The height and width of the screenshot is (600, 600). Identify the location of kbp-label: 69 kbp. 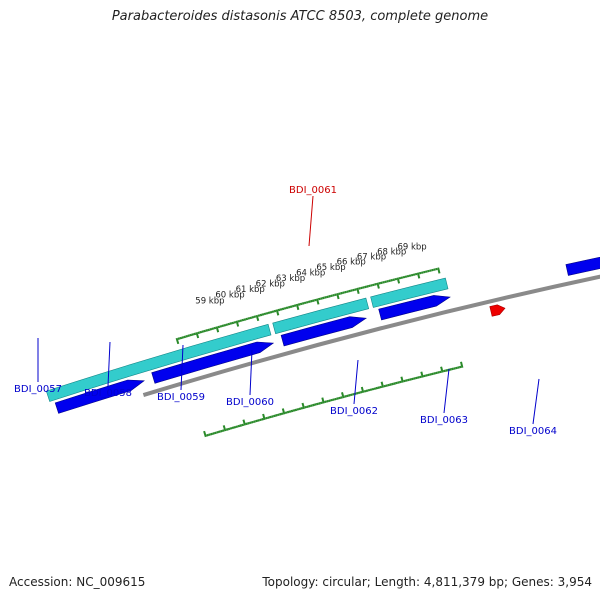
(411, 247).